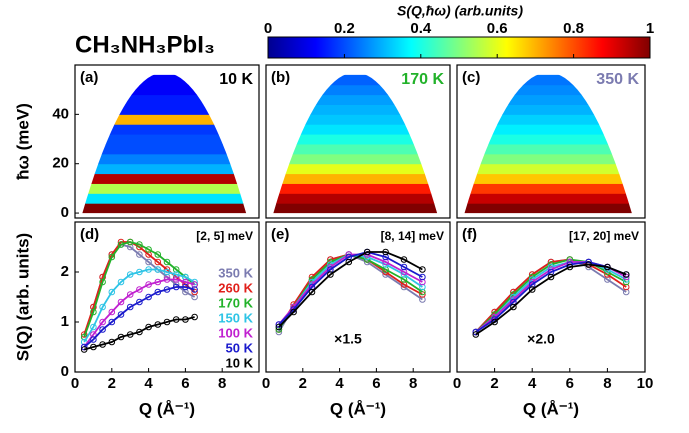  Describe the element at coordinates (112, 383) in the screenshot. I see `x-tick-label: 2` at that location.